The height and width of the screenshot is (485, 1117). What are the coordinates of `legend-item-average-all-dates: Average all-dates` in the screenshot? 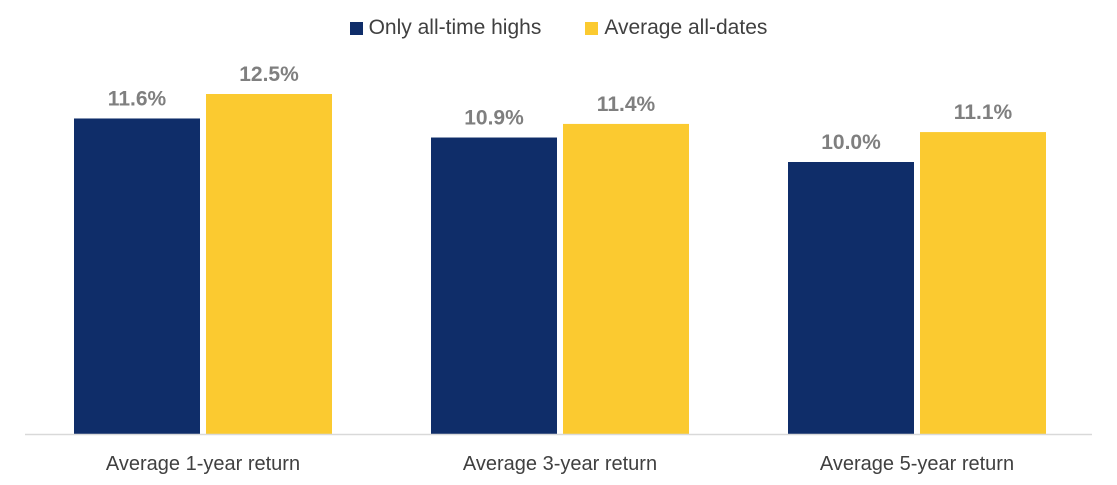 It's located at (676, 28).